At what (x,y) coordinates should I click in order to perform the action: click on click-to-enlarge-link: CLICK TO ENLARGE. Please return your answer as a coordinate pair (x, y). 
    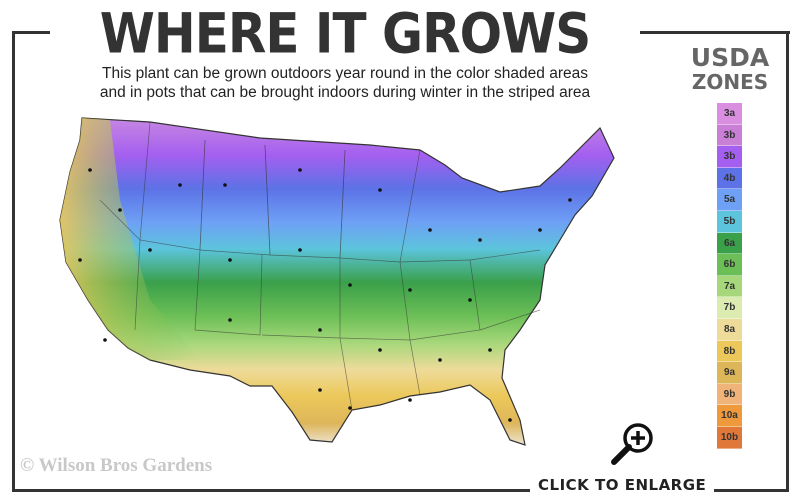
    Looking at the image, I should click on (622, 485).